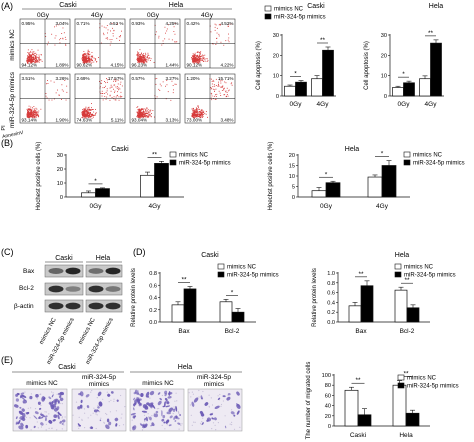  What do you see at coordinates (28, 23) in the screenshot?
I see `quadrant-value: 0.95%` at bounding box center [28, 23].